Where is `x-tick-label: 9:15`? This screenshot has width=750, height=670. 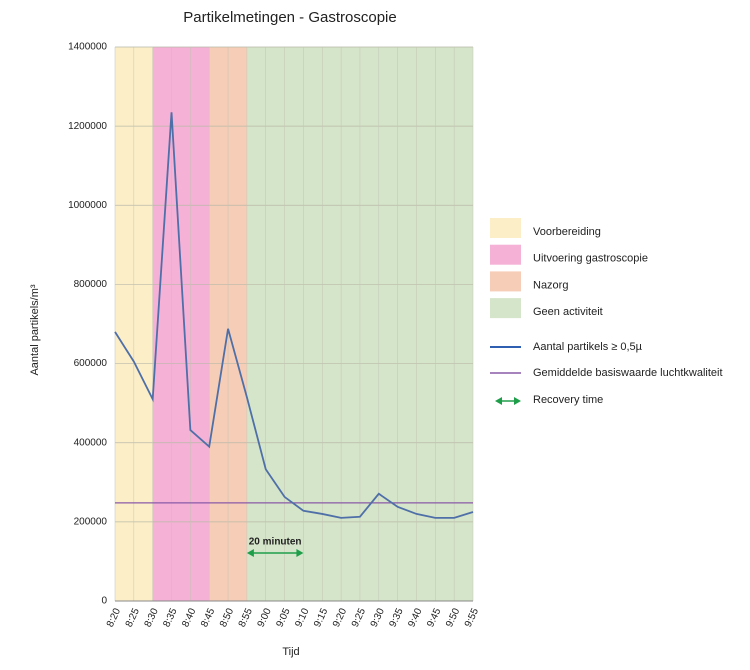 x-tick-label: 9:15 is located at coordinates (321, 617).